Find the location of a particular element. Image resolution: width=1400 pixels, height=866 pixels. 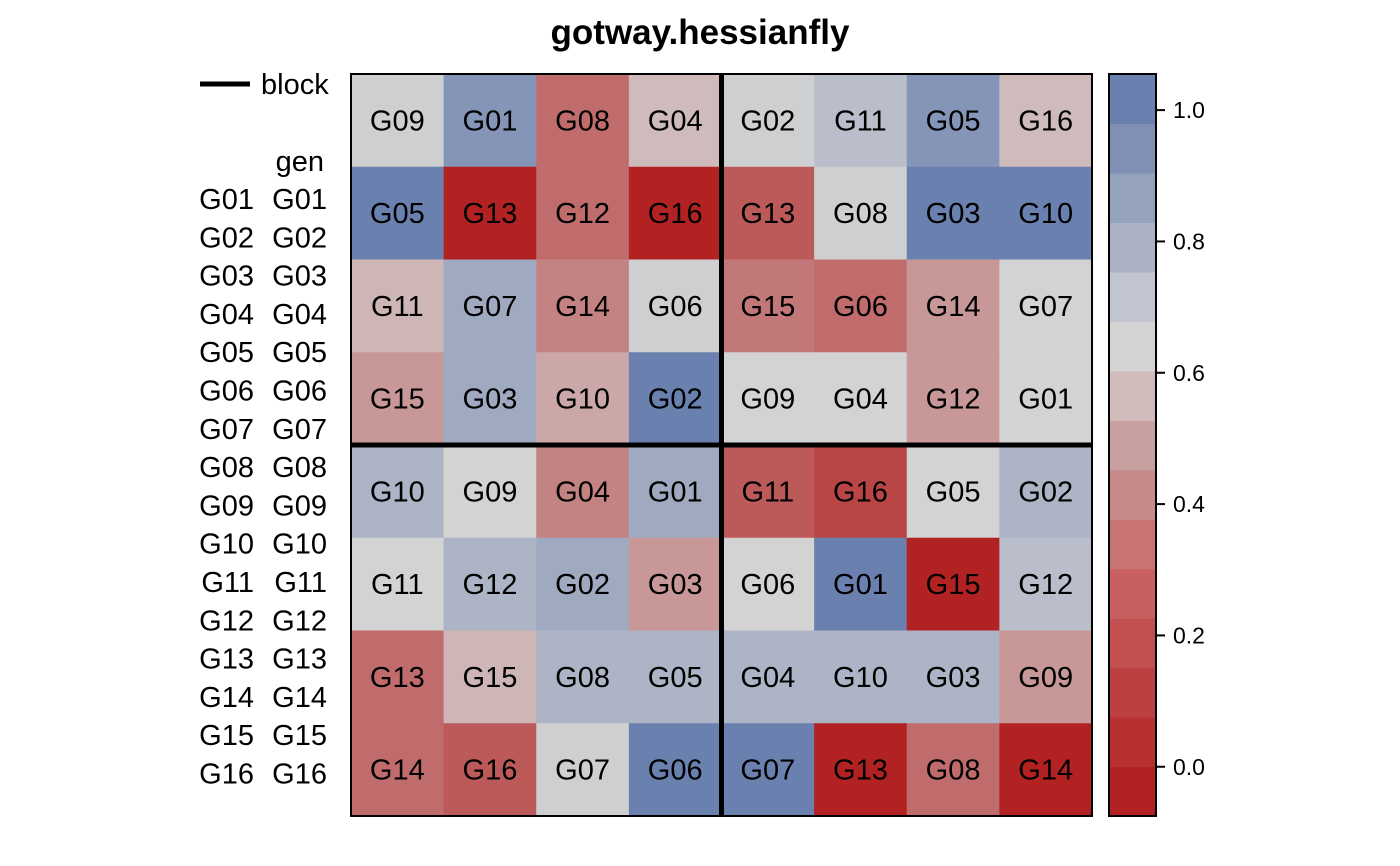

legend-entry-right: G03 is located at coordinates (299, 277).